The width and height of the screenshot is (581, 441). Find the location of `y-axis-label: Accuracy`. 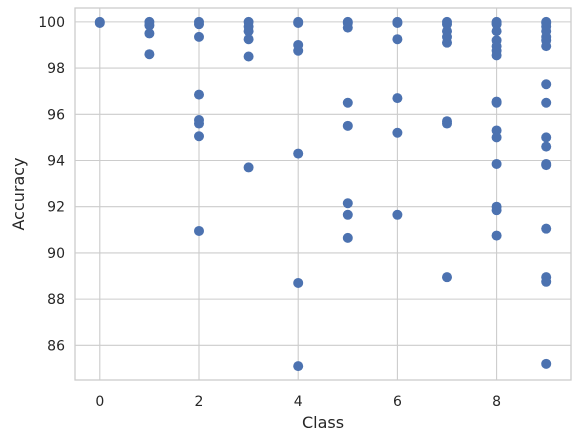

y-axis-label: Accuracy is located at coordinates (18, 193).